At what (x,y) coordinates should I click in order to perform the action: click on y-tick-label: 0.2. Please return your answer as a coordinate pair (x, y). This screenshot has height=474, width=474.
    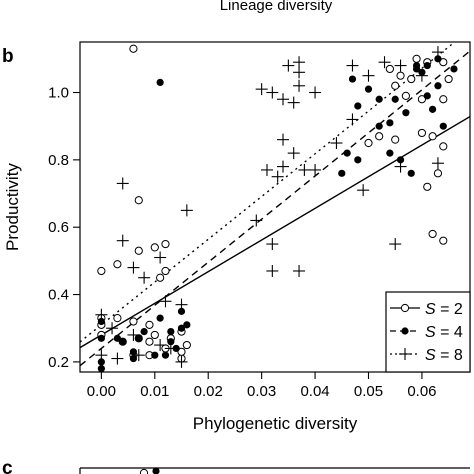
    Looking at the image, I should click on (58, 362).